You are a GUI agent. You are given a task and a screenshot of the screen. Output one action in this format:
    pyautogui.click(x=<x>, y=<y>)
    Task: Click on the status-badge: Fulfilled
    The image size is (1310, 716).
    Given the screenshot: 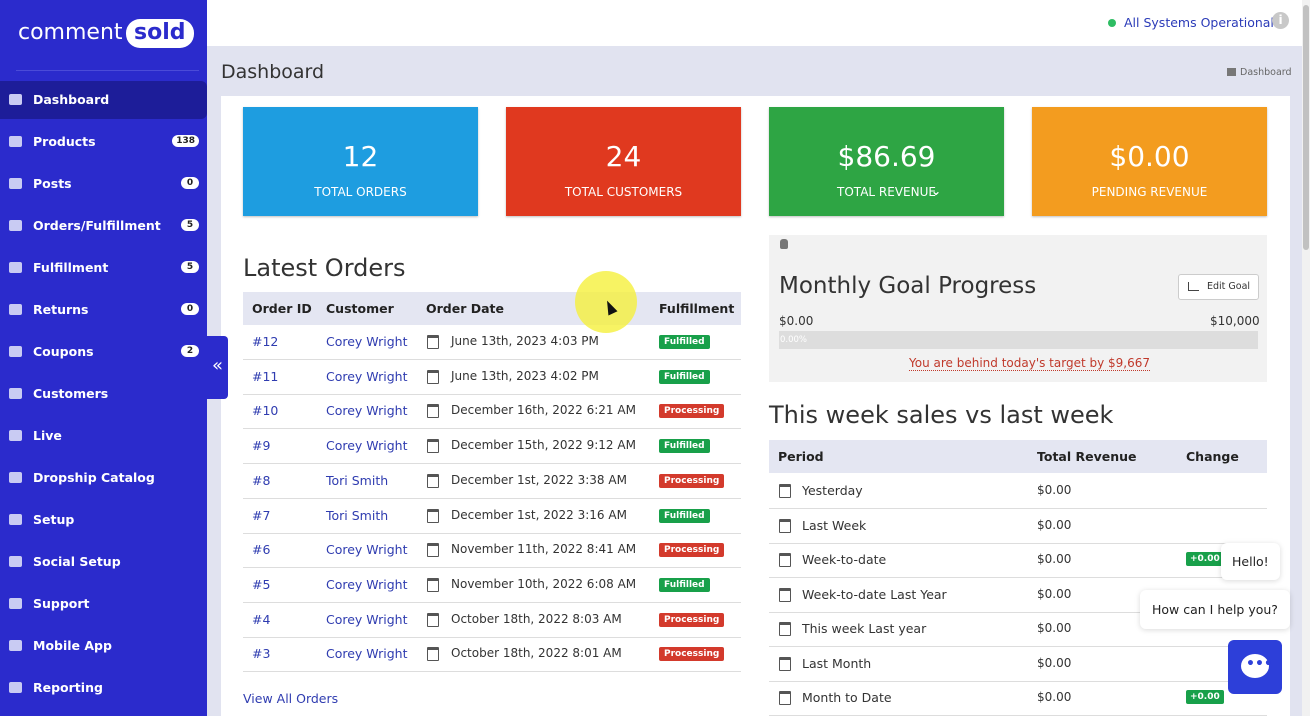 What is the action you would take?
    pyautogui.click(x=684, y=446)
    